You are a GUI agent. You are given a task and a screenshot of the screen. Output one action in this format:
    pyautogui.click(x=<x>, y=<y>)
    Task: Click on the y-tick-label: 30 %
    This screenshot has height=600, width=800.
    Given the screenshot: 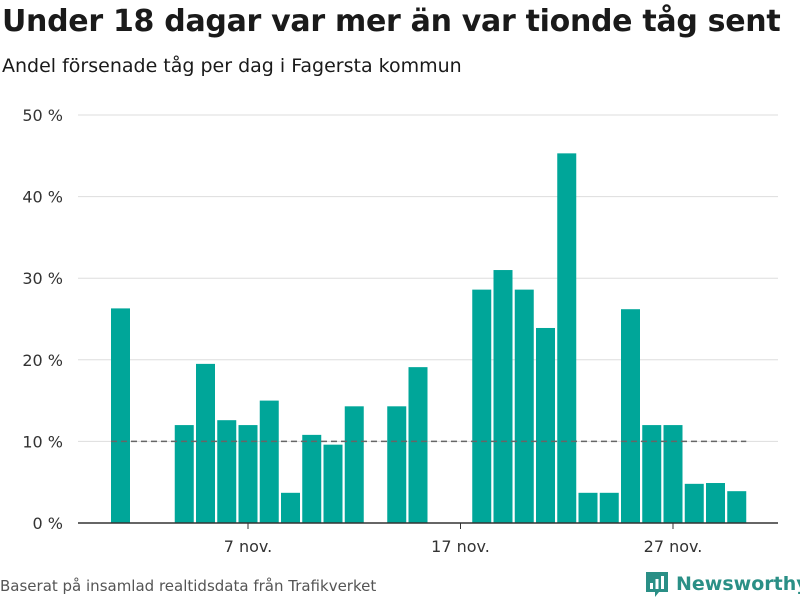 What is the action you would take?
    pyautogui.click(x=42, y=278)
    